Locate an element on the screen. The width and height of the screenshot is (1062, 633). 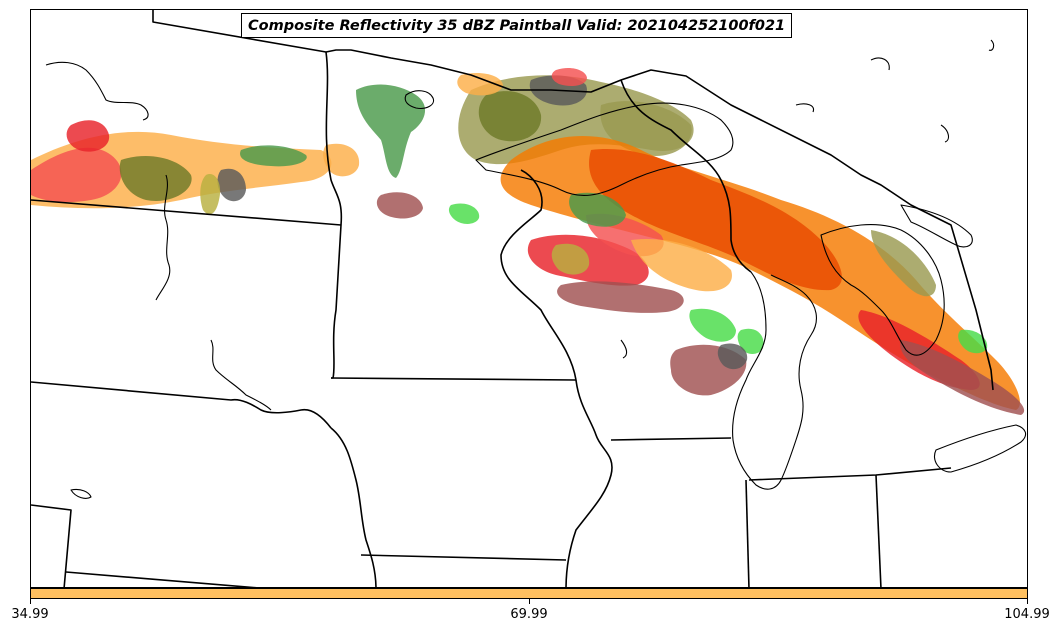
colorbar-tick-max is located at coordinates (1027, 601).